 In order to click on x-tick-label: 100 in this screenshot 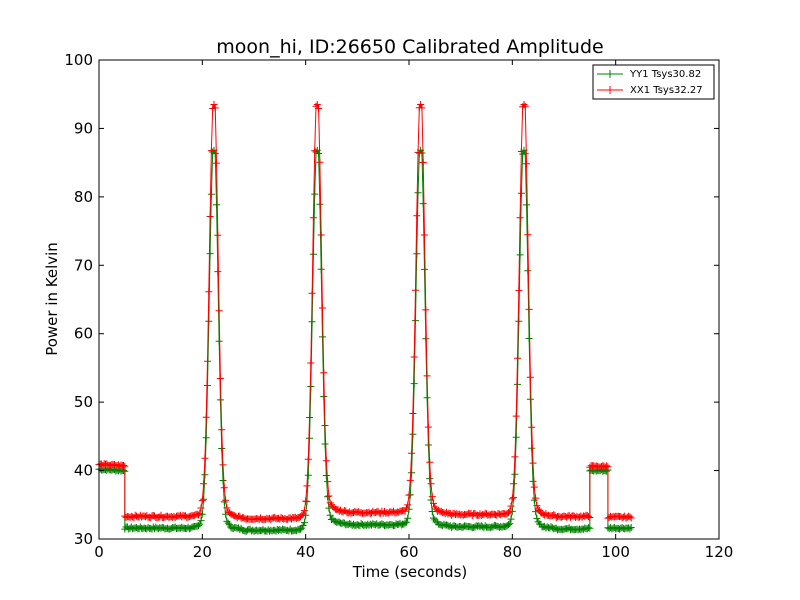, I will do `click(615, 552)`.